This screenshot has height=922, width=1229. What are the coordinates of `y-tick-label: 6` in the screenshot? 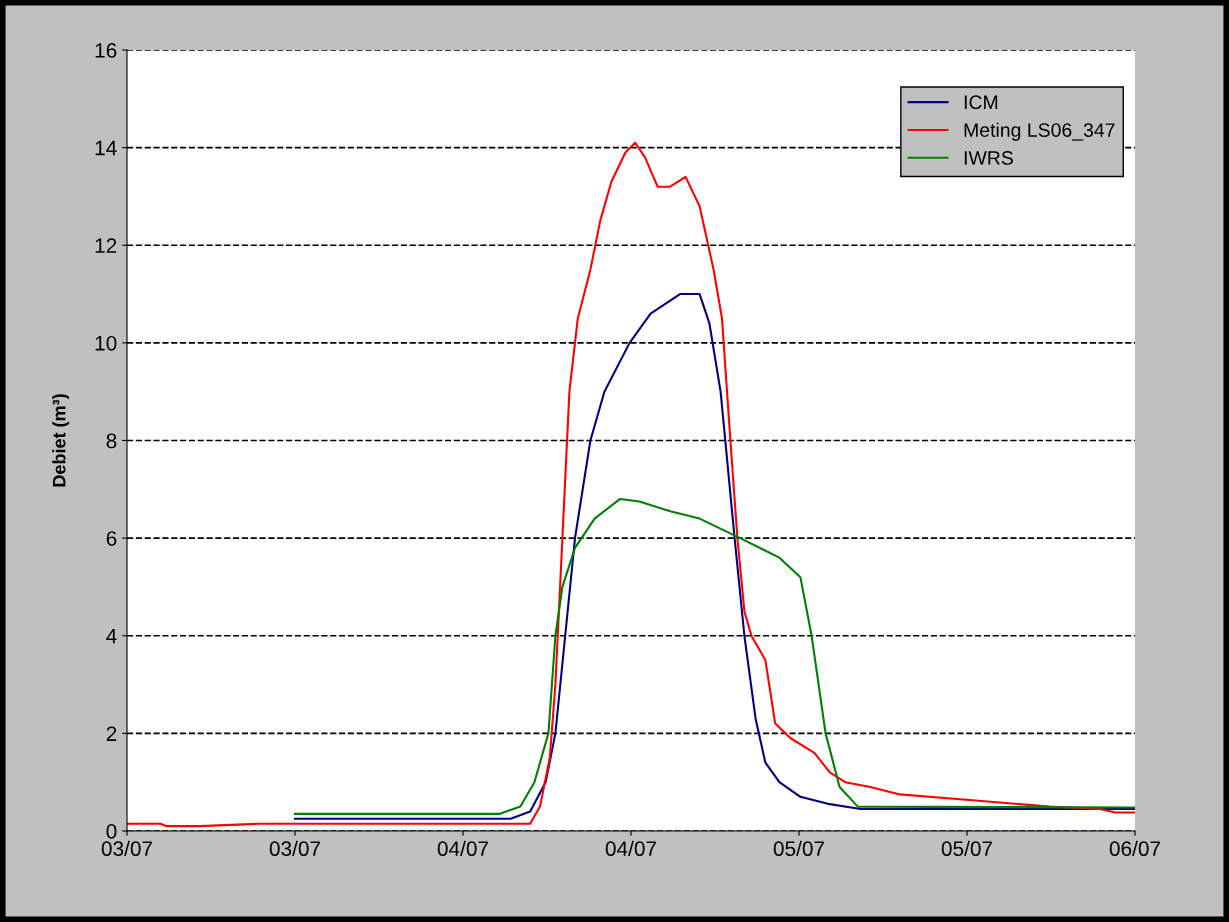 It's located at (111, 538).